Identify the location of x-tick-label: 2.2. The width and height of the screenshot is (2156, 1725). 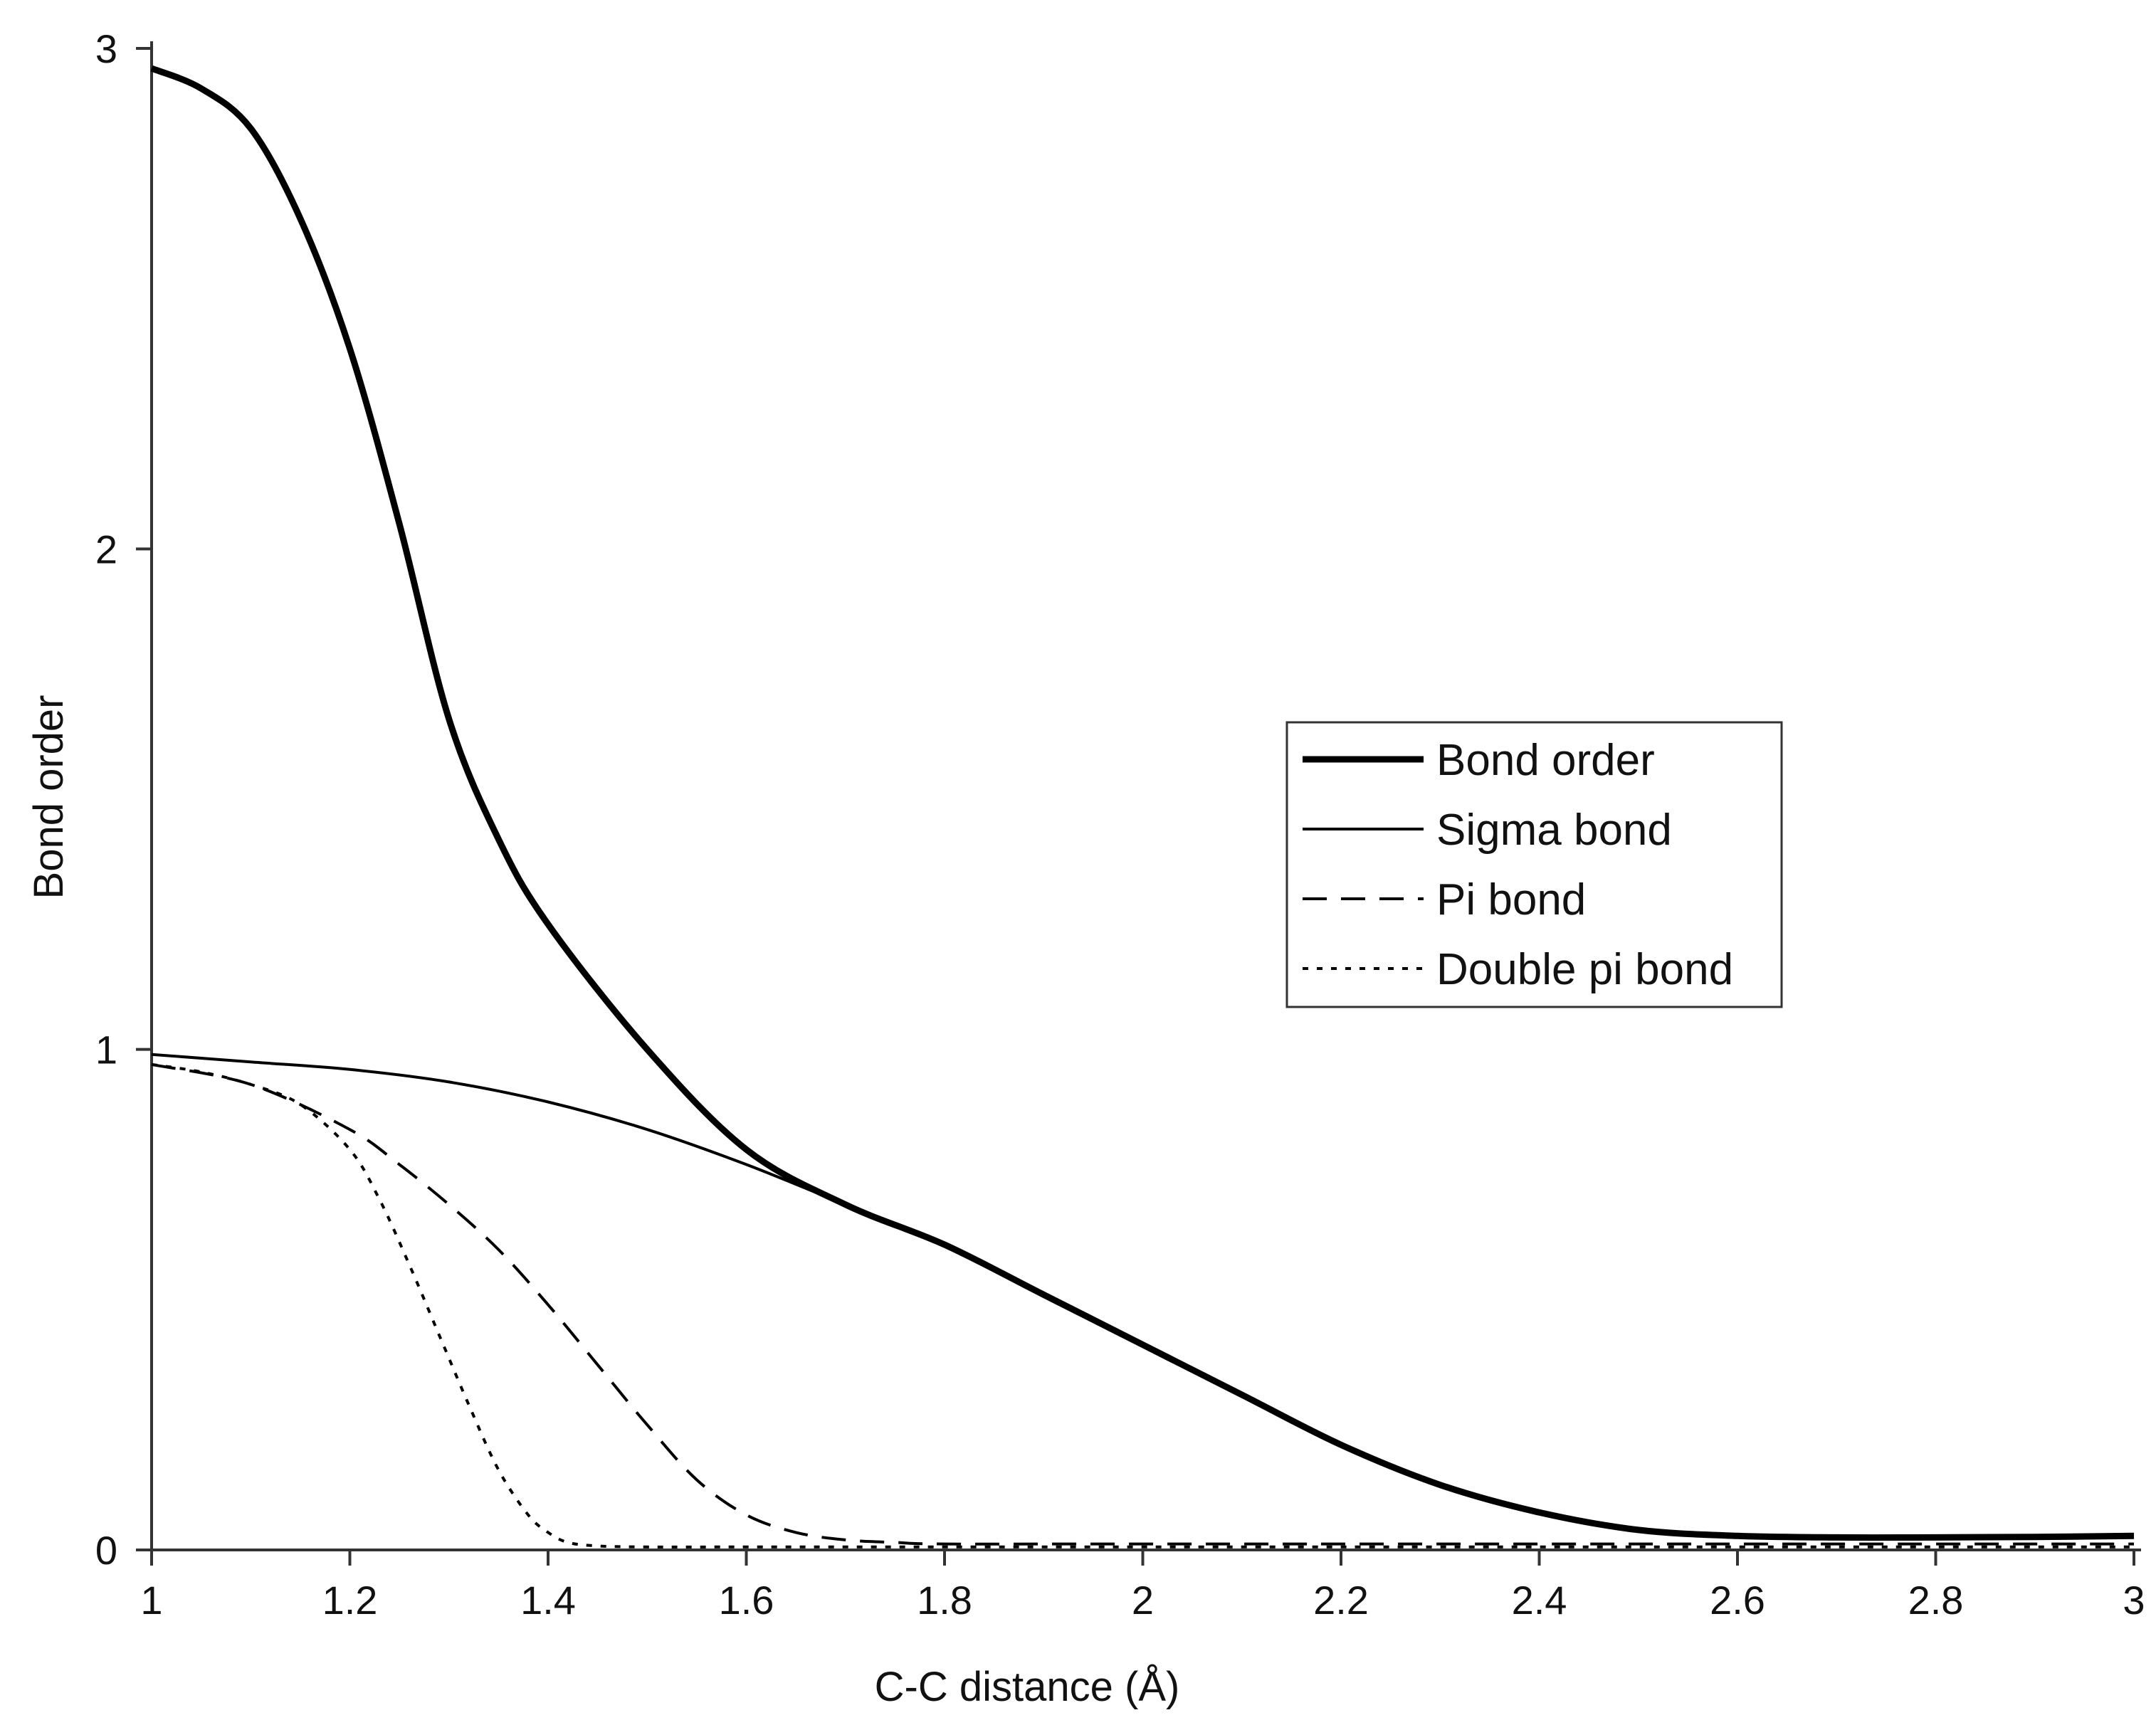
(1341, 1600).